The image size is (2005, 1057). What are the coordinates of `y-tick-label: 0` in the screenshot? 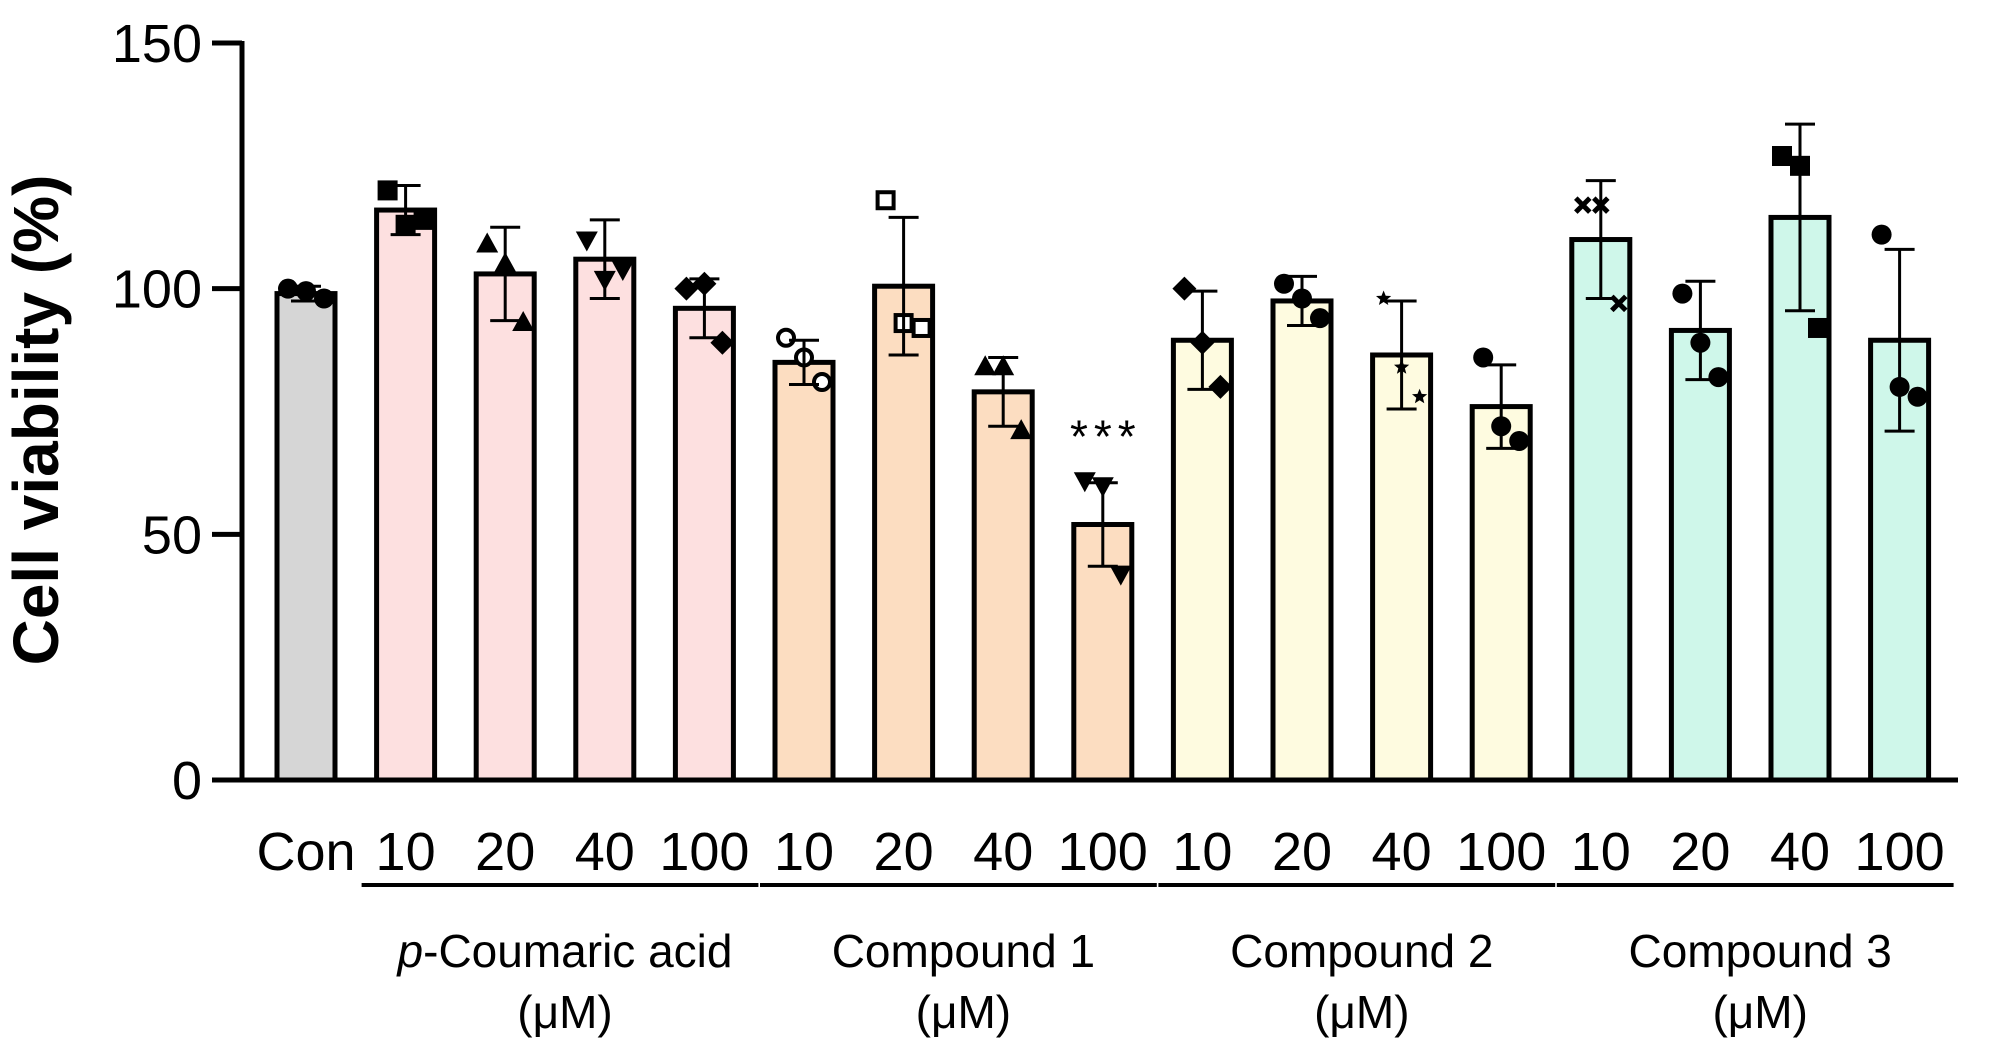 It's located at (187, 781).